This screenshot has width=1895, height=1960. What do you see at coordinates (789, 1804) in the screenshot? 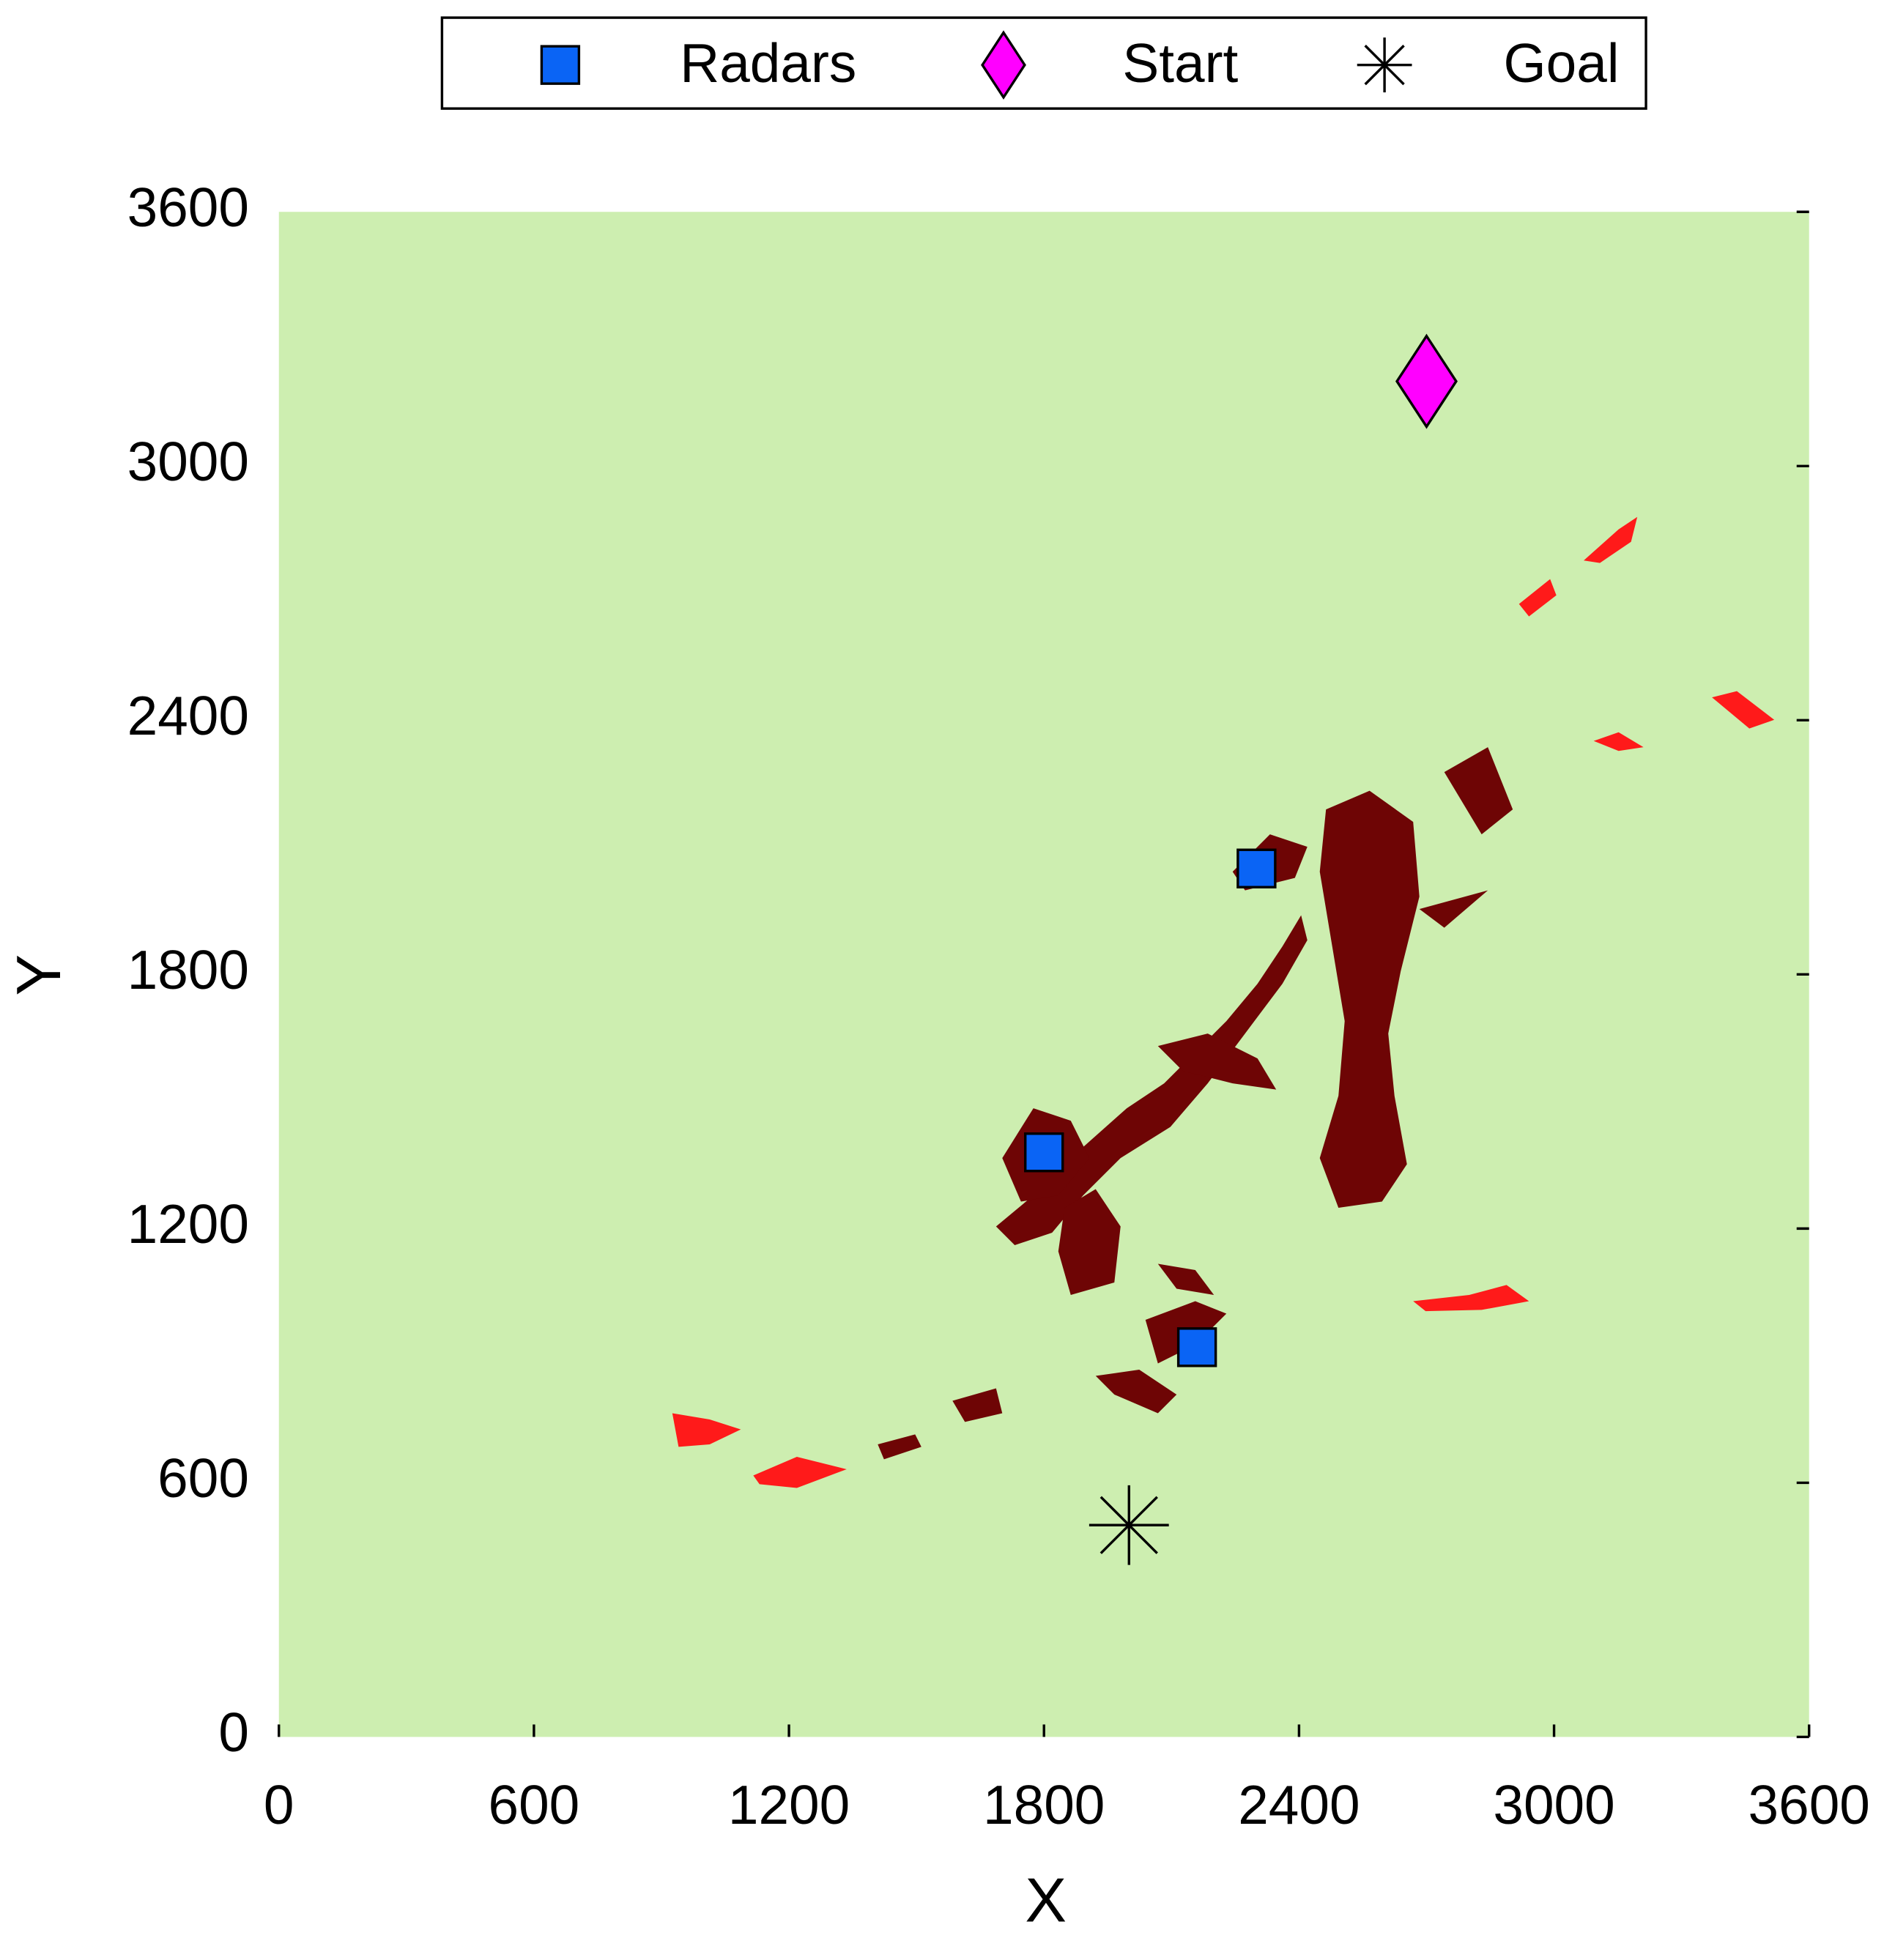
I see `x-tick-label: 1200` at bounding box center [789, 1804].